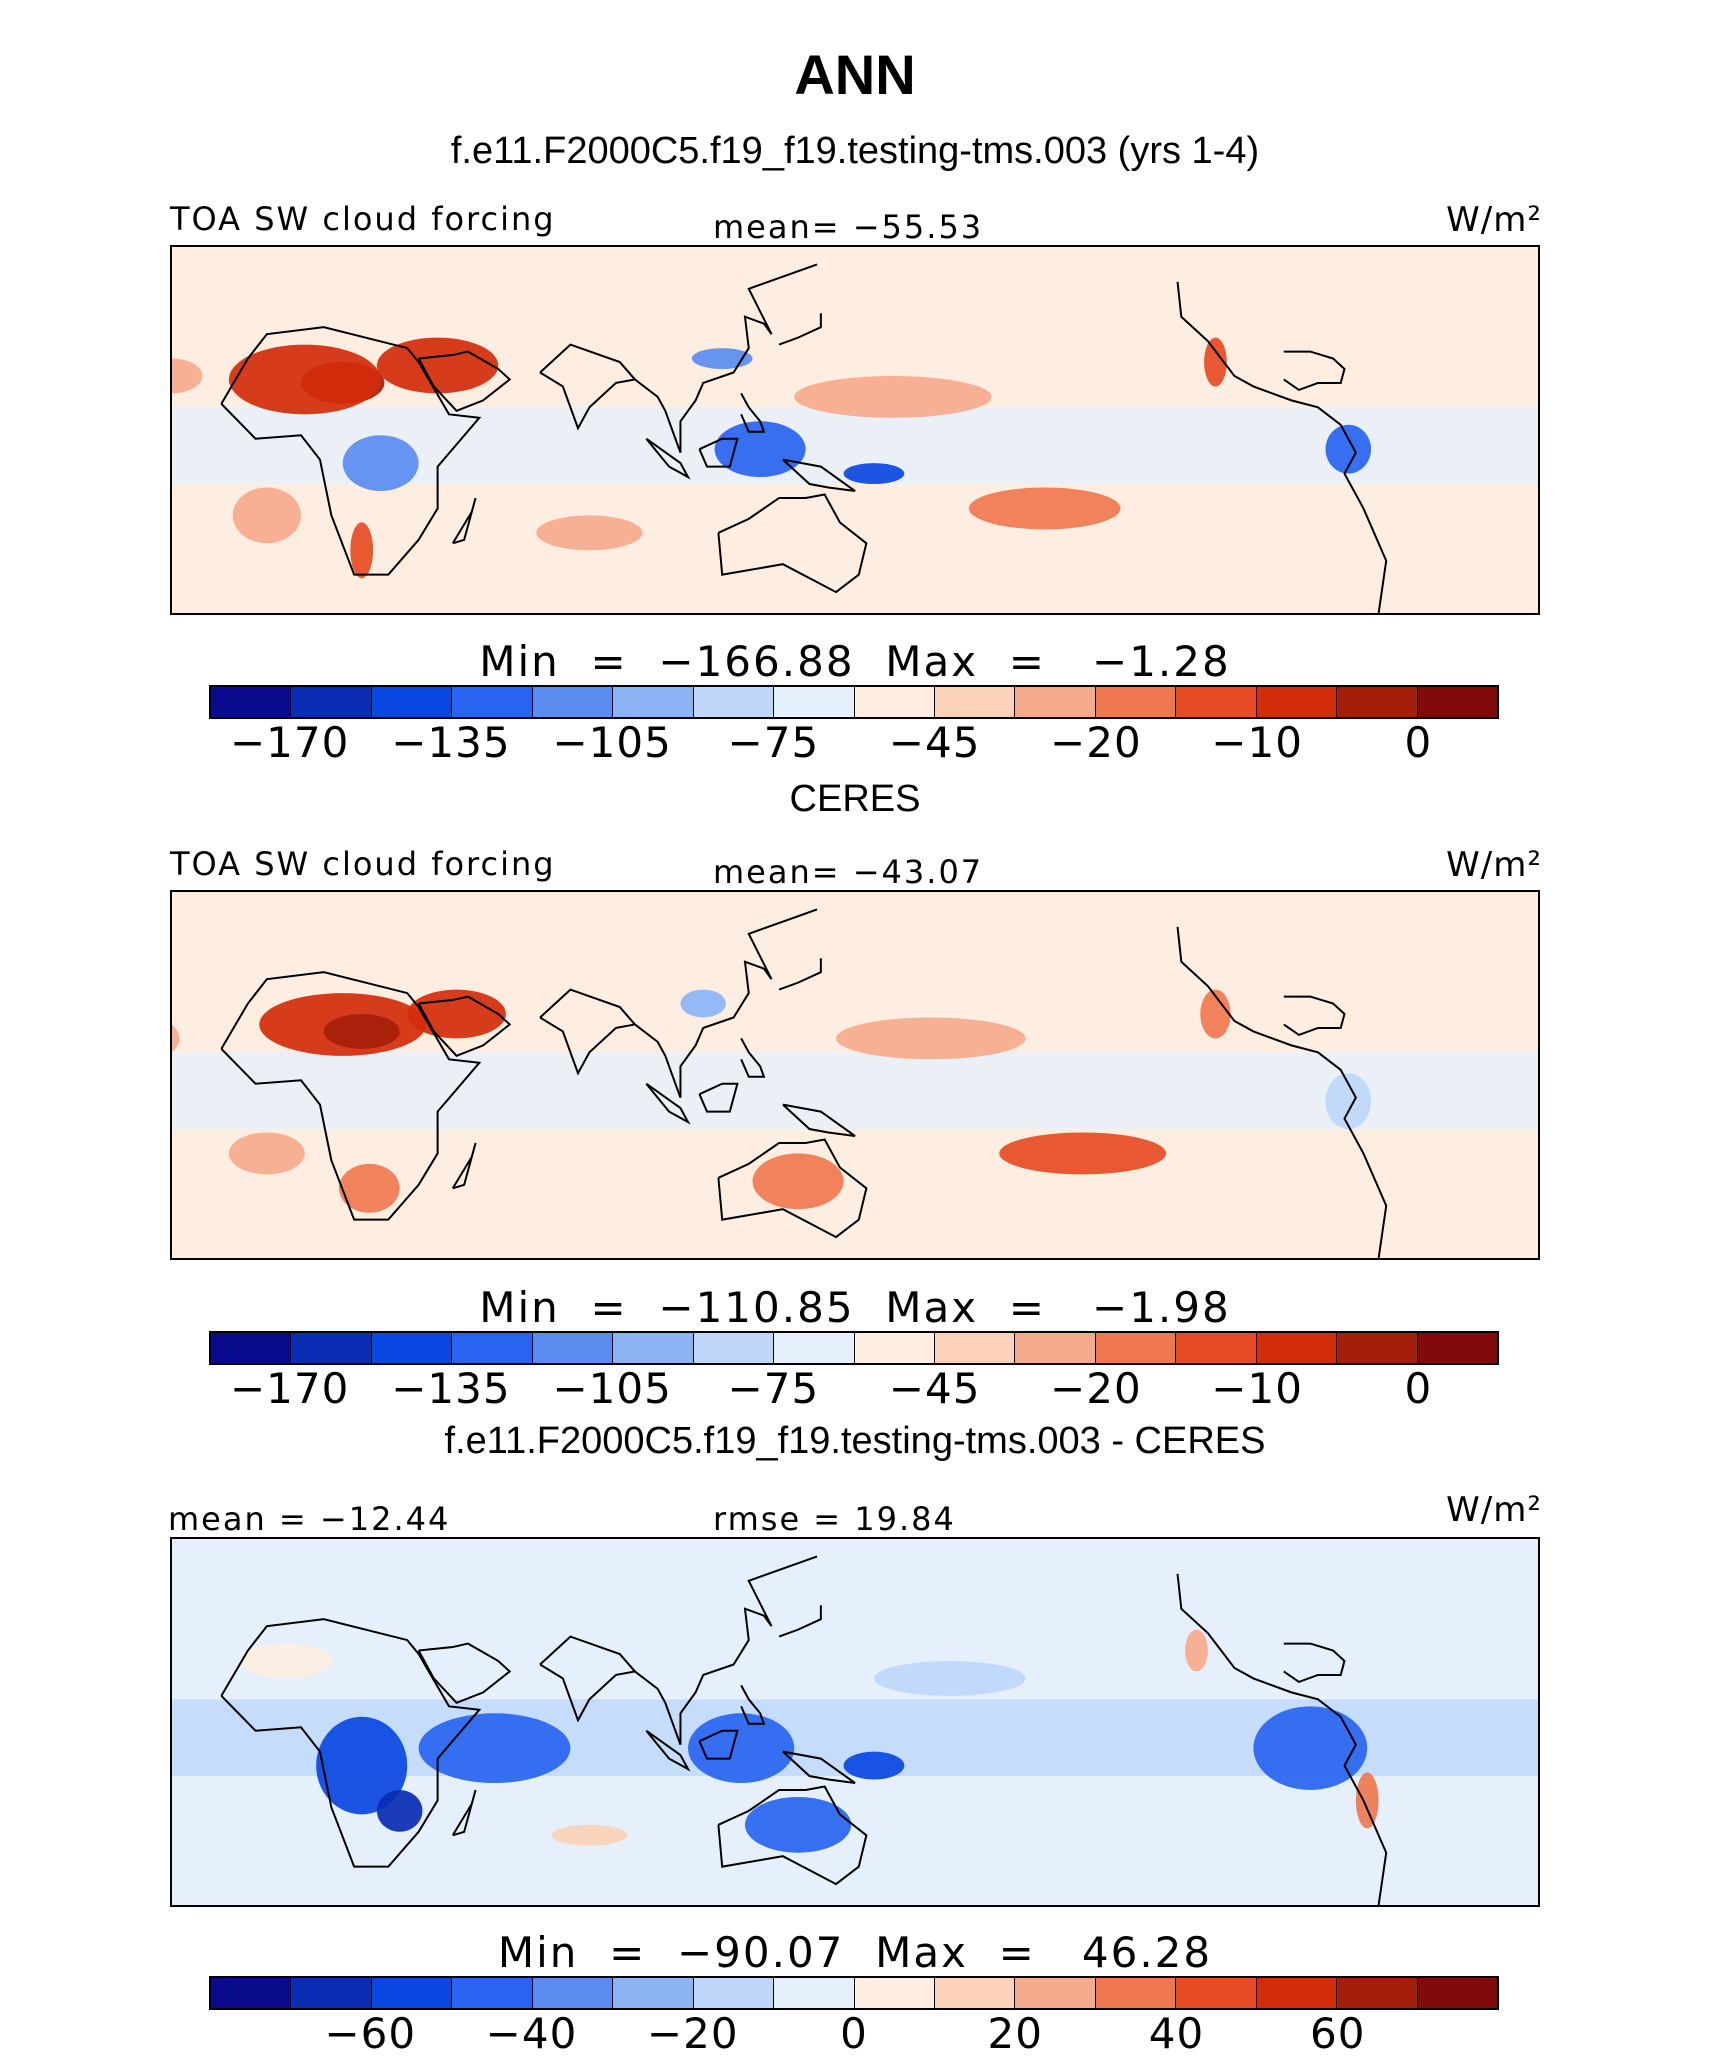 Image resolution: width=1710 pixels, height=2067 pixels. I want to click on panel-3-units: W/m², so click(1494, 1510).